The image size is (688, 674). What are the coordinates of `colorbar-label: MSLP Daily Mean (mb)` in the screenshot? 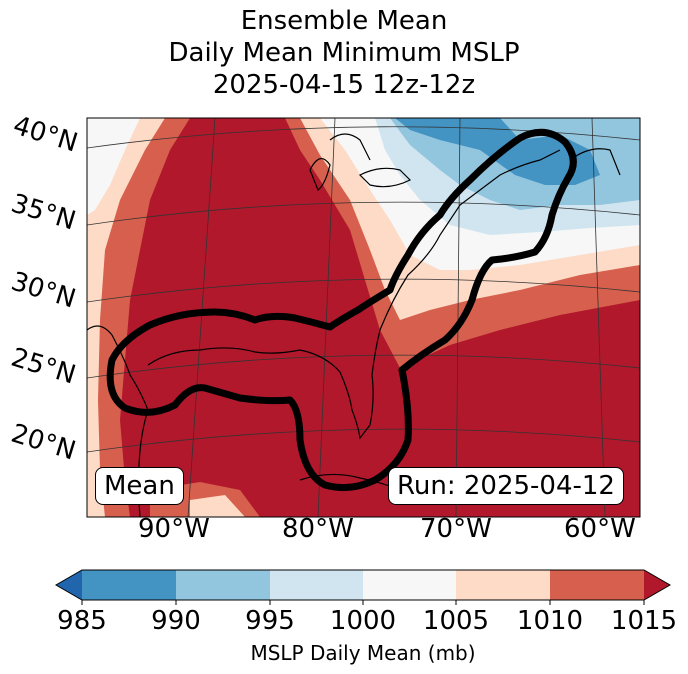 It's located at (363, 653).